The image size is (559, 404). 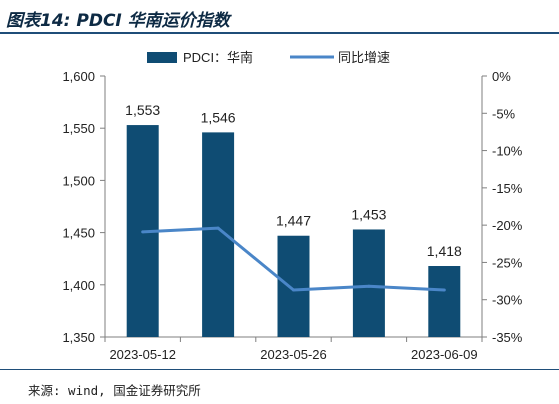 What do you see at coordinates (142, 110) in the screenshot?
I see `bar-value-label: 1,553` at bounding box center [142, 110].